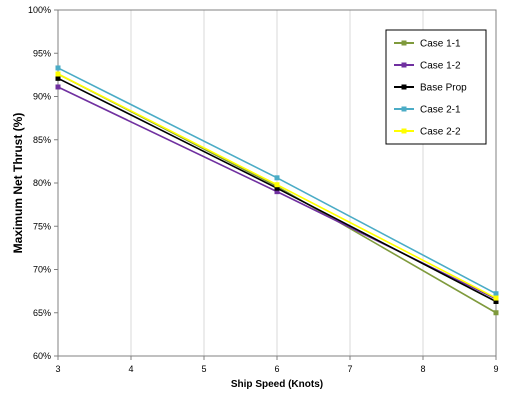  What do you see at coordinates (440, 44) in the screenshot?
I see `legend-label: Case 1-1` at bounding box center [440, 44].